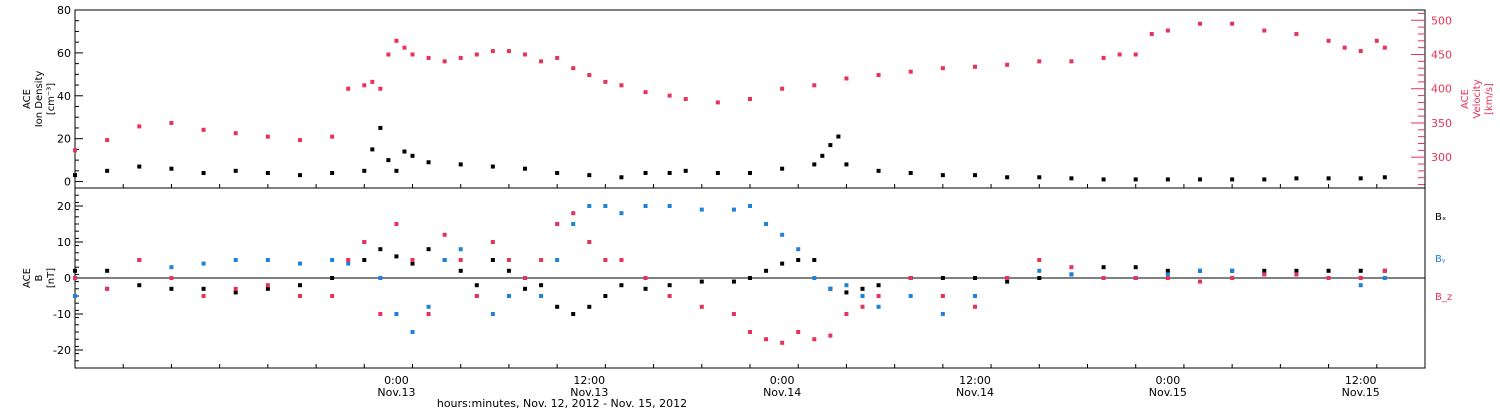  I want to click on velocity-axis-label-line-2: Velocity, so click(1477, 98).